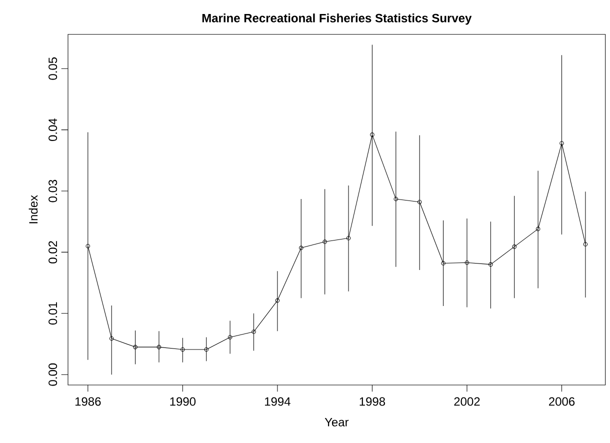  What do you see at coordinates (336, 422) in the screenshot?
I see `x-axis-title: Year` at bounding box center [336, 422].